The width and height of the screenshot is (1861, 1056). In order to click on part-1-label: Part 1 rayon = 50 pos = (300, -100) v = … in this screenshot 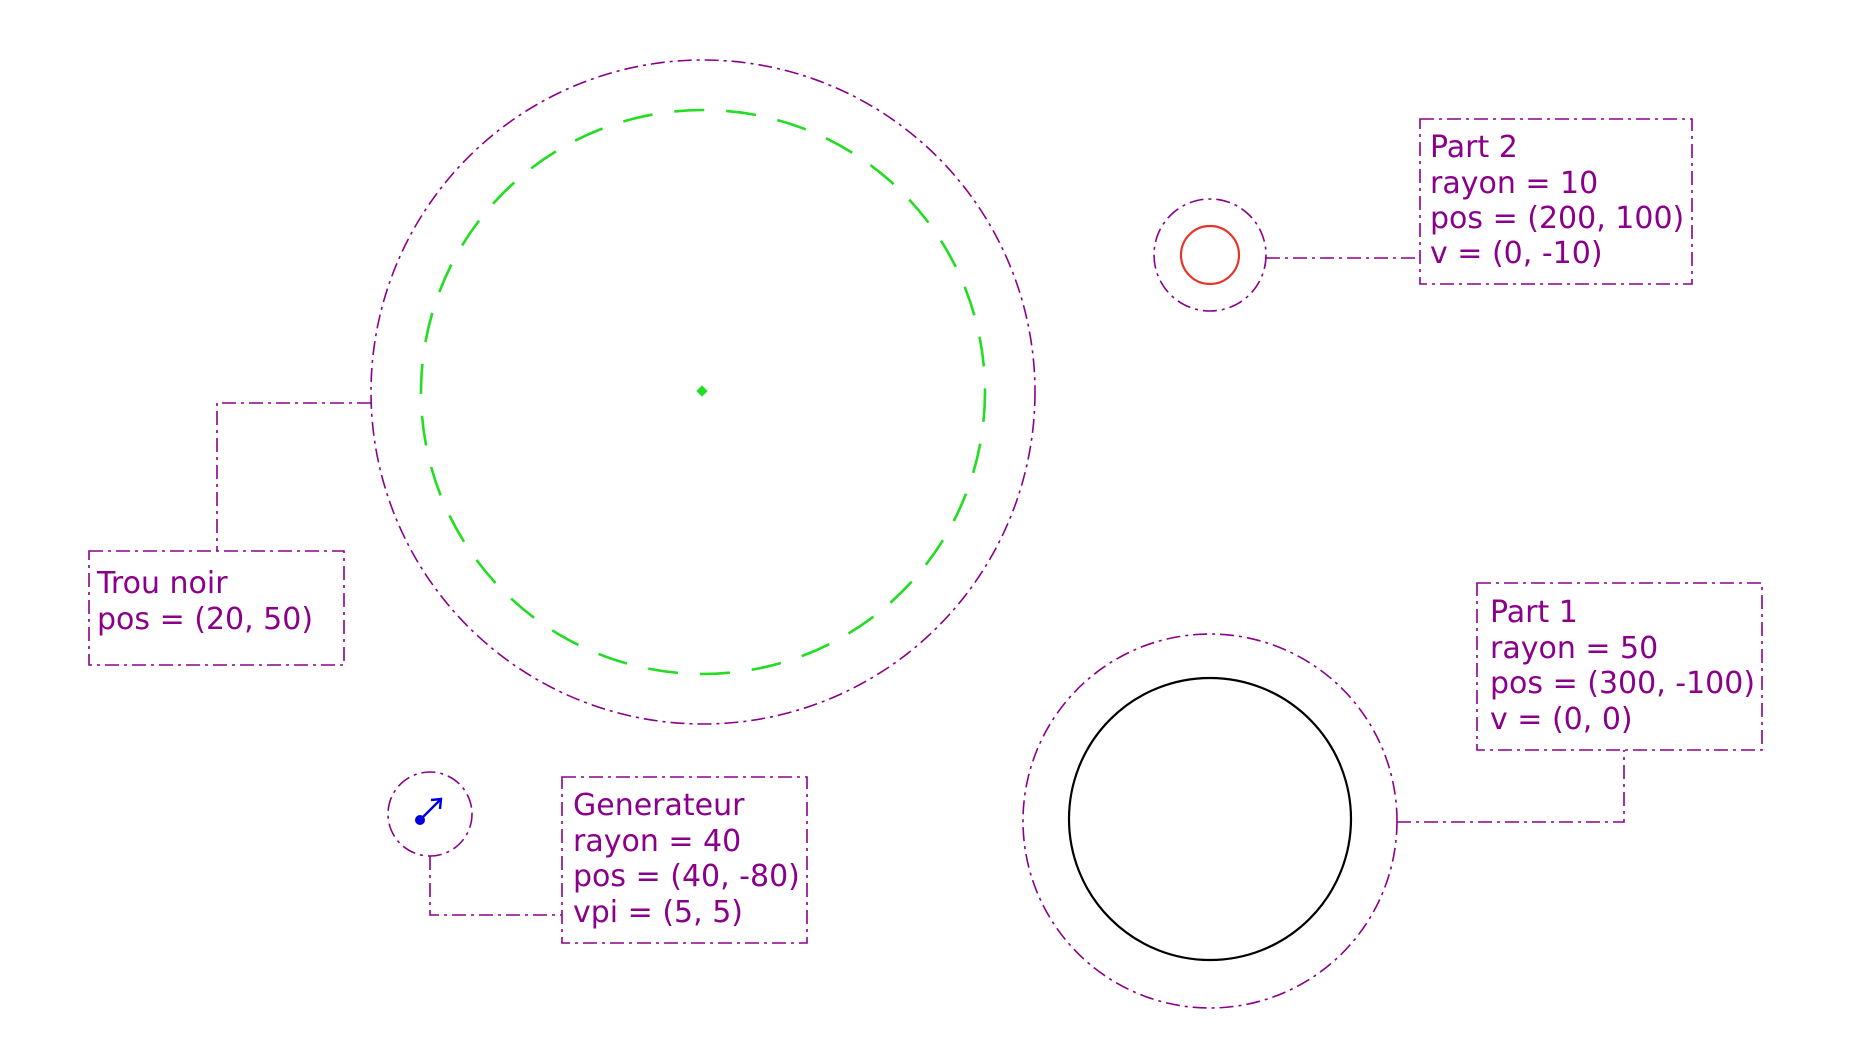, I will do `click(1619, 666)`.